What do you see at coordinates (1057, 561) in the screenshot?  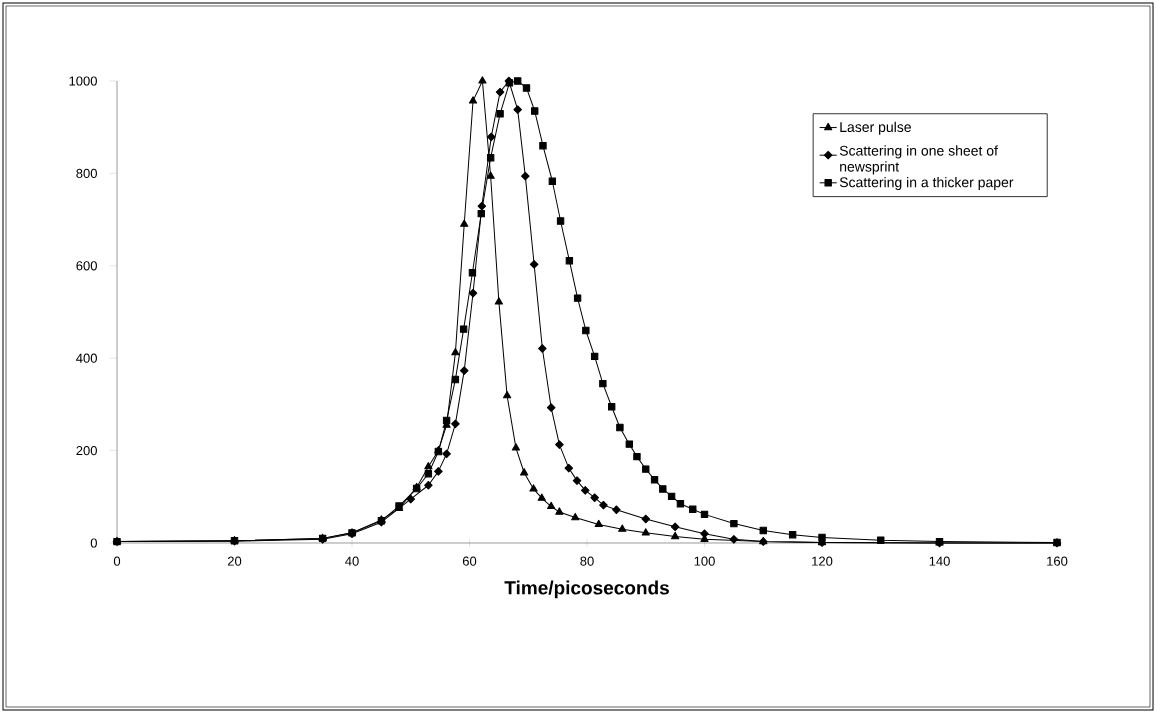 I see `x-tick-label: 160` at bounding box center [1057, 561].